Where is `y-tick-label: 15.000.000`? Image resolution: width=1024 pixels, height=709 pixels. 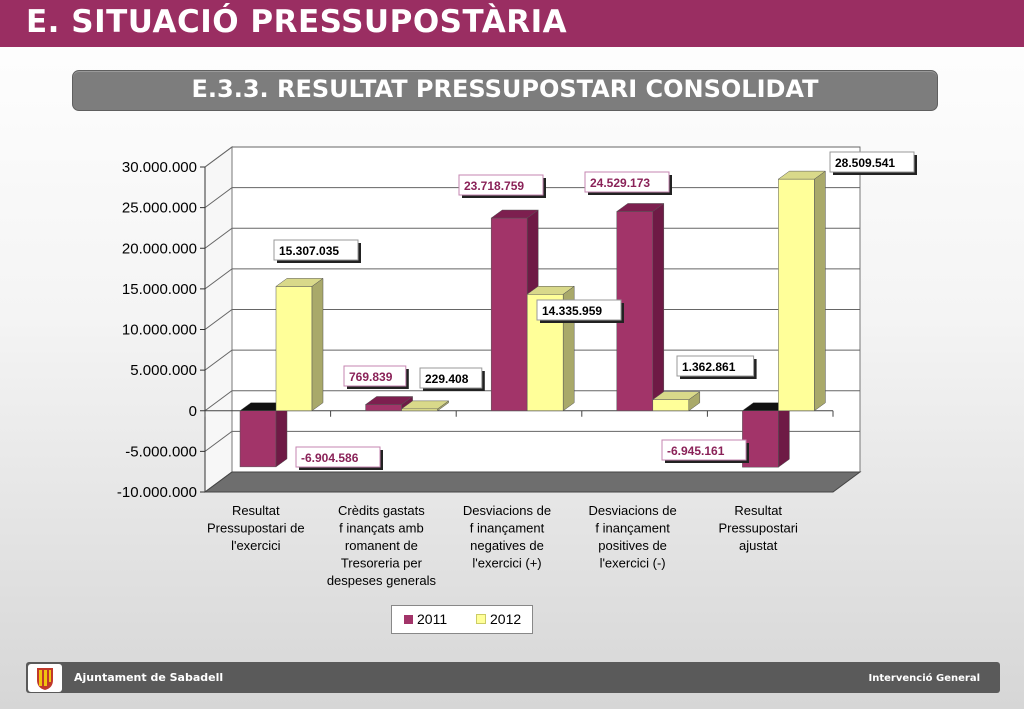
y-tick-label: 15.000.000 is located at coordinates (159, 289).